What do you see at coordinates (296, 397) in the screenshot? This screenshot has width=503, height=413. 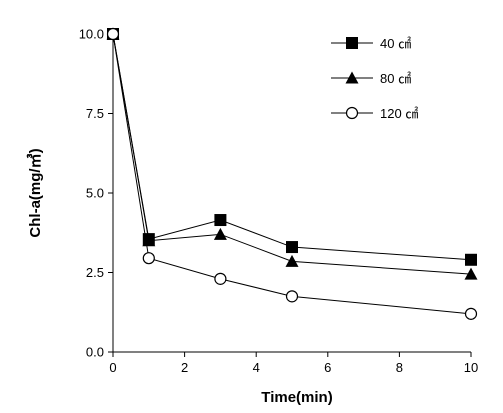 I see `x-axis-label: Time(min)` at bounding box center [296, 397].